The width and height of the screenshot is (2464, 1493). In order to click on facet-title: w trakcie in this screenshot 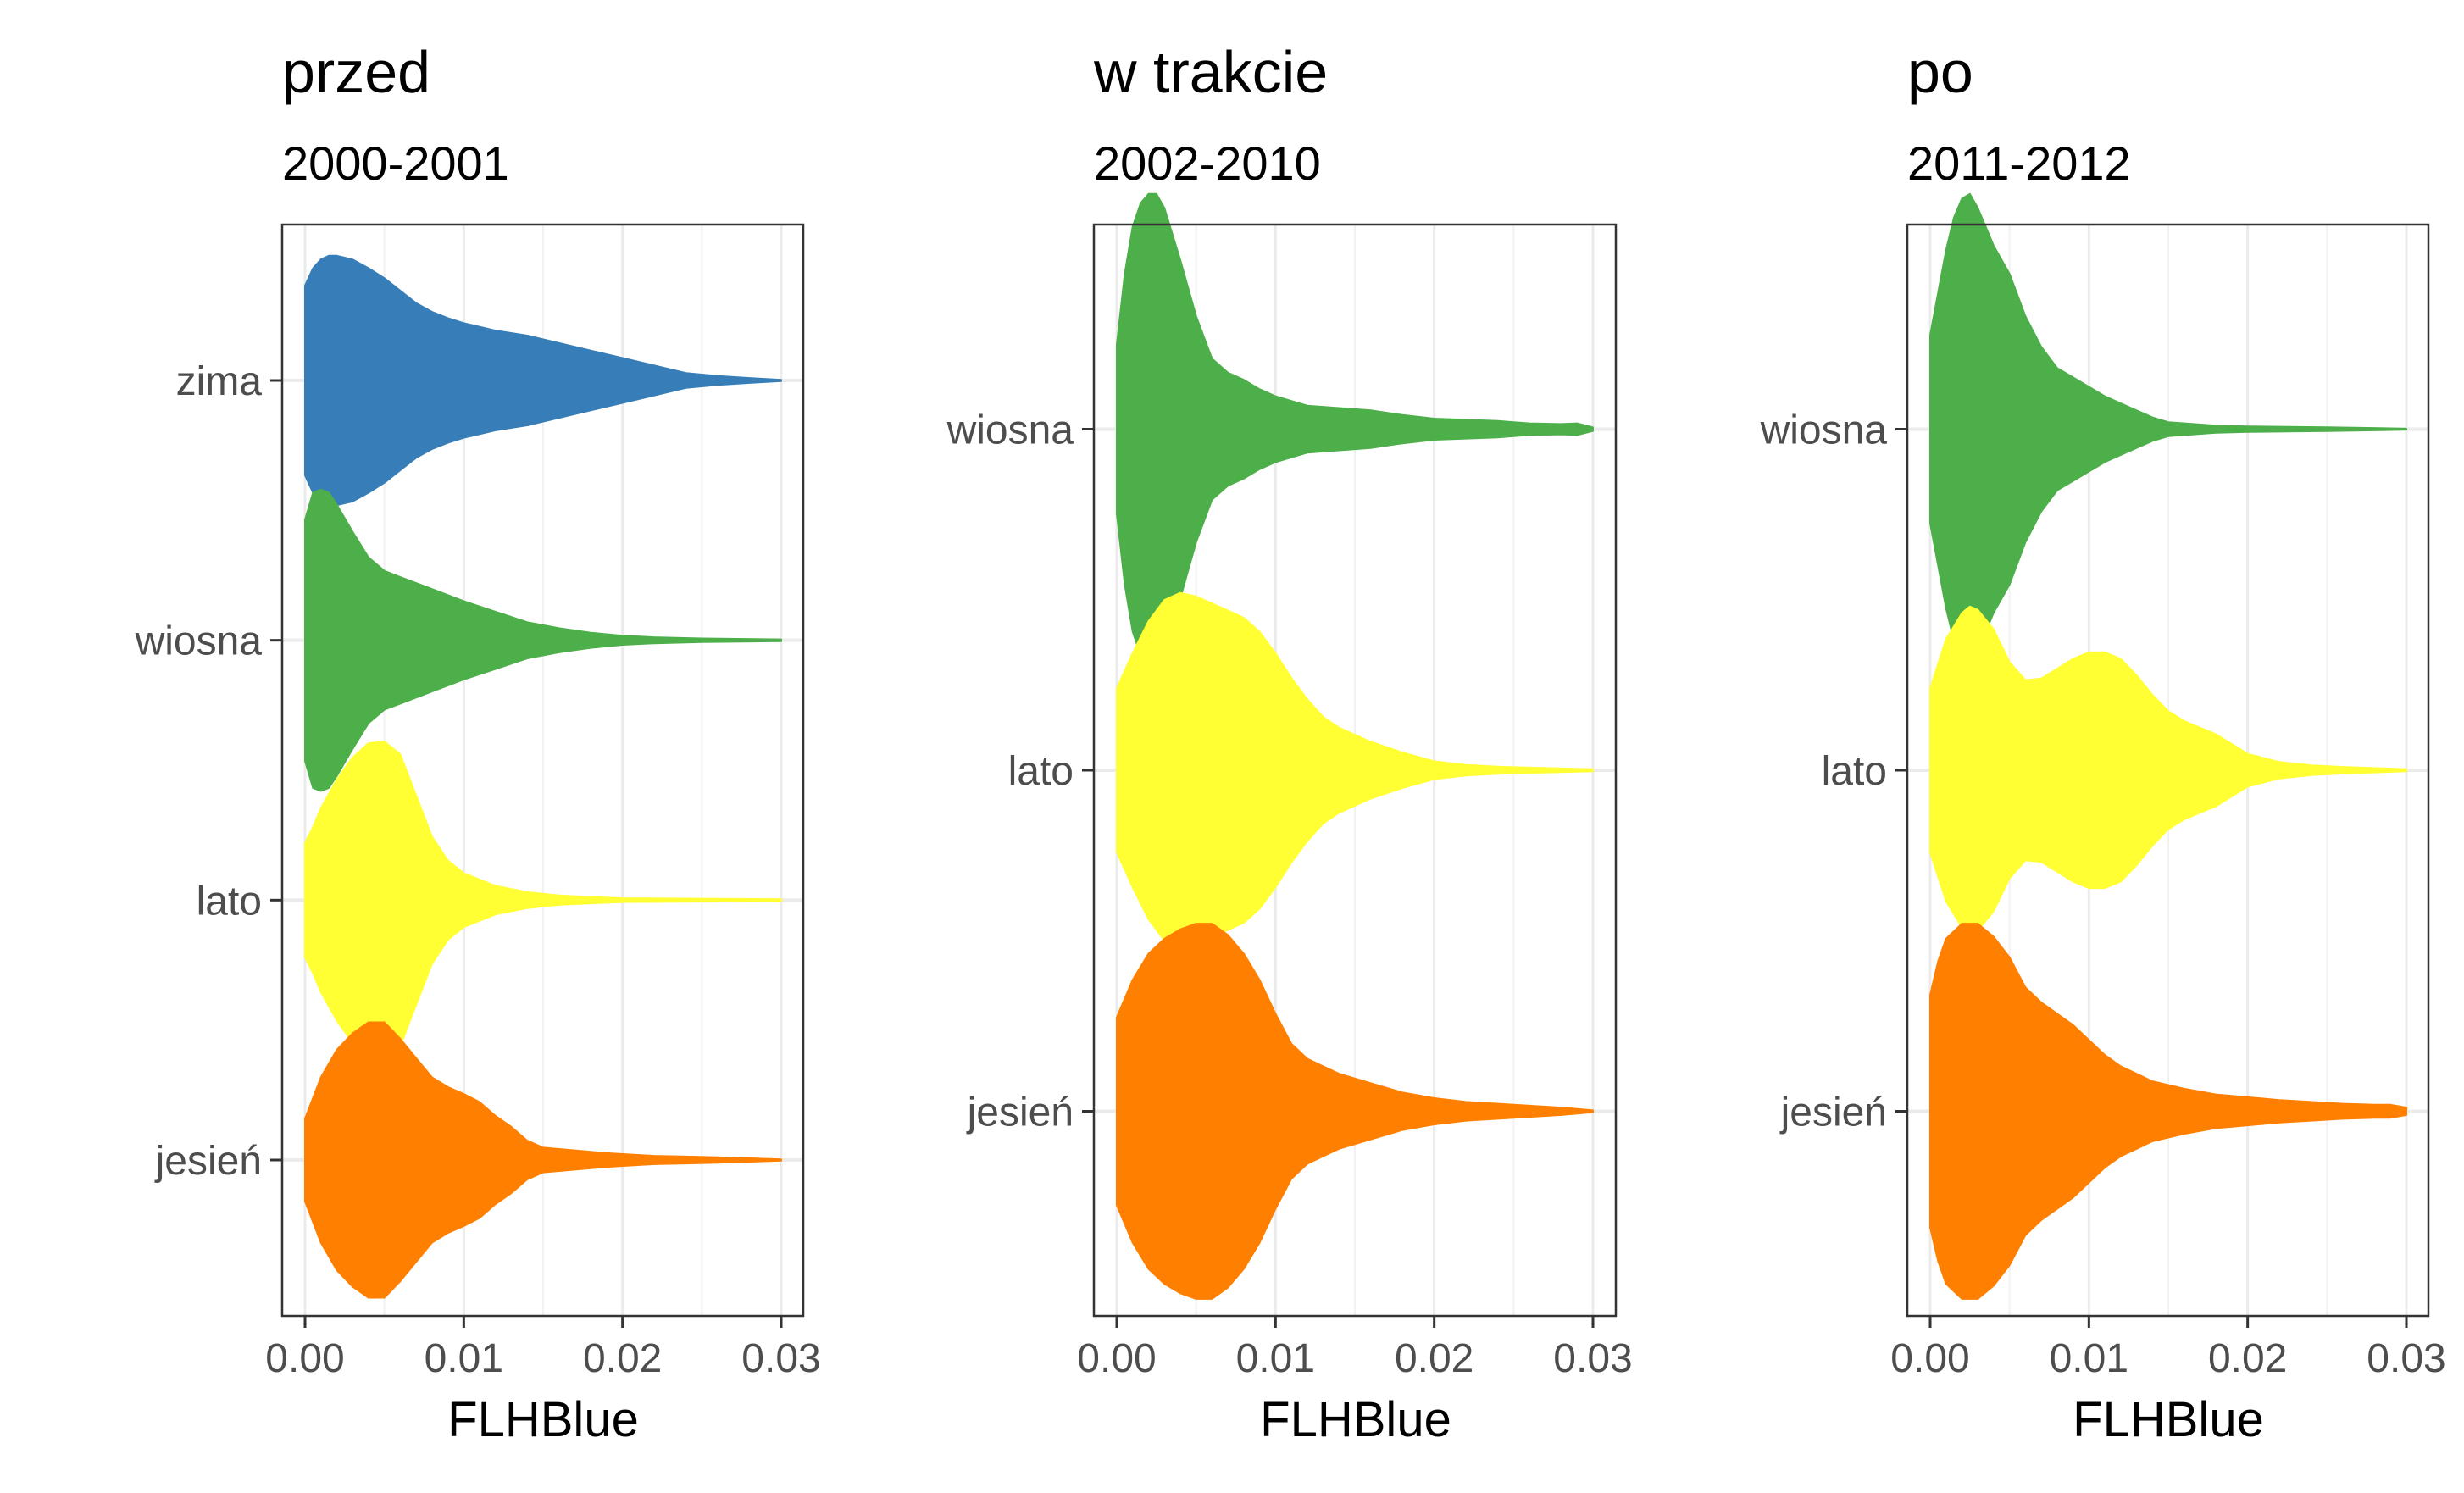, I will do `click(1211, 72)`.